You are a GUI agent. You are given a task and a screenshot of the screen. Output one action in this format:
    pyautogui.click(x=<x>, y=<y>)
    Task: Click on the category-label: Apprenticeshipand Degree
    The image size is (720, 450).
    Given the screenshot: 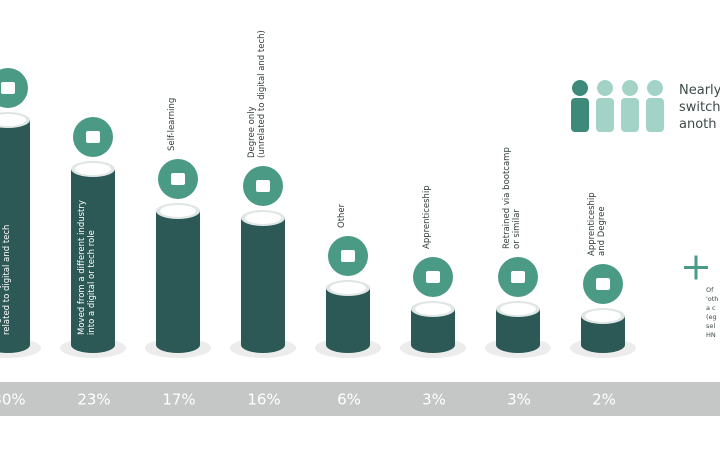 What is the action you would take?
    pyautogui.click(x=597, y=224)
    